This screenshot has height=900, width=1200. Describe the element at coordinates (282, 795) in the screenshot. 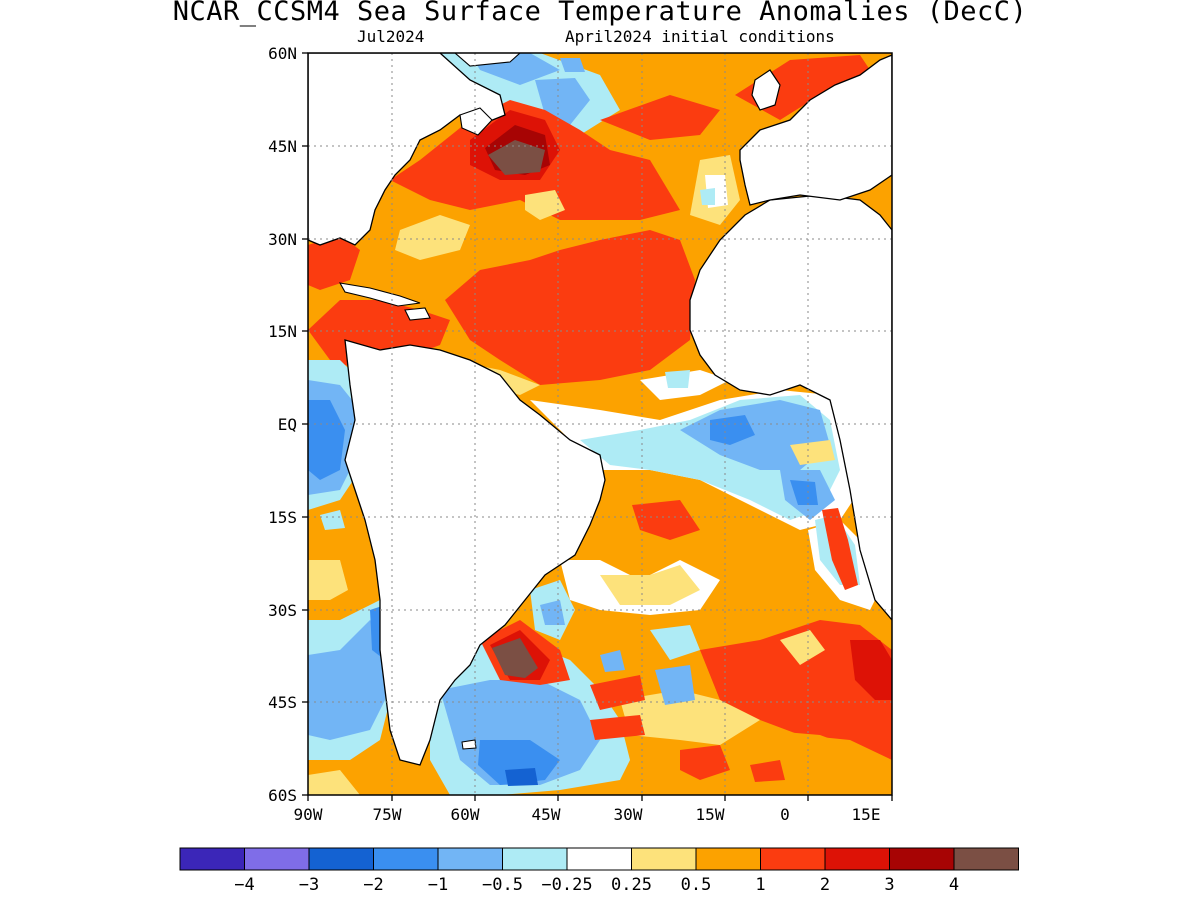

I see `lat-tick-label: 60S` at that location.